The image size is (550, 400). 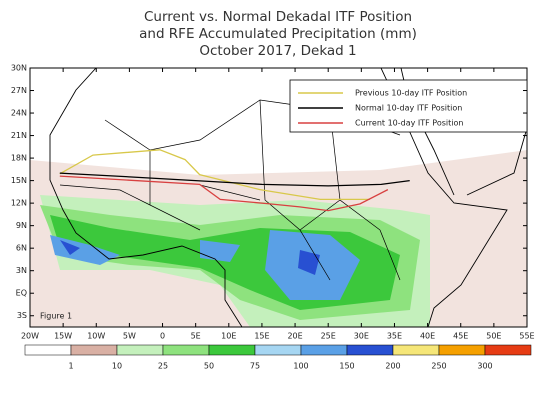 What do you see at coordinates (19, 90) in the screenshot?
I see `y-tick-label: 27N` at bounding box center [19, 90].